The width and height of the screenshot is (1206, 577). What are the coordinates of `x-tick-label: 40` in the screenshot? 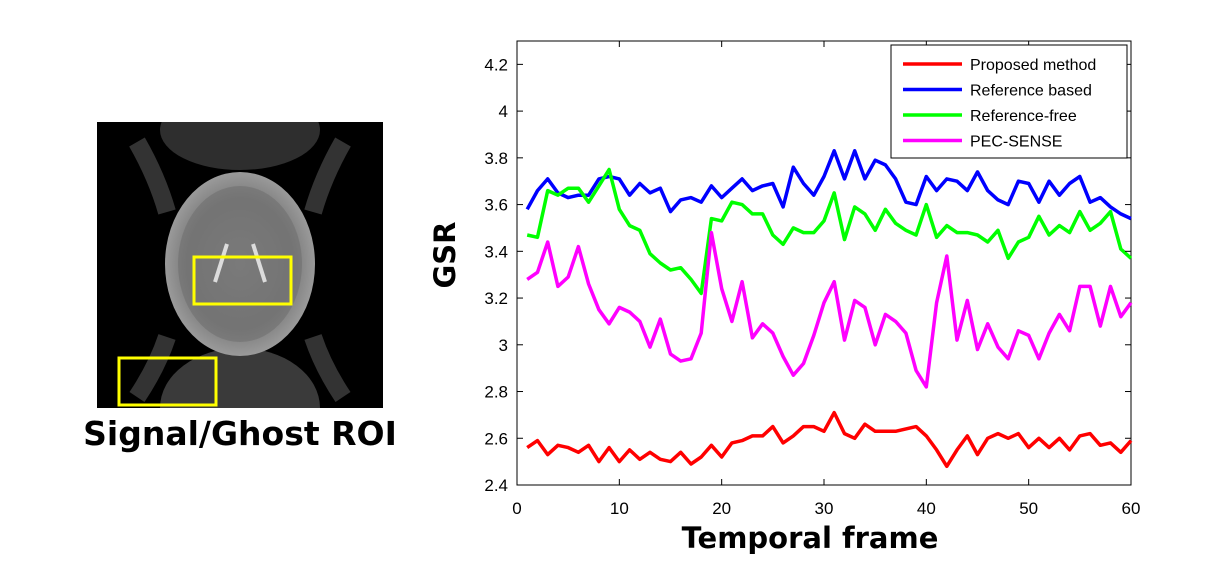 It's located at (926, 508).